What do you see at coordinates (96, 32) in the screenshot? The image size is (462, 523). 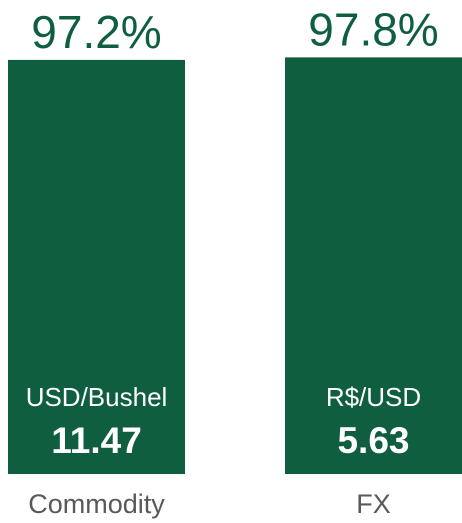 I see `value-label: 97.2%` at bounding box center [96, 32].